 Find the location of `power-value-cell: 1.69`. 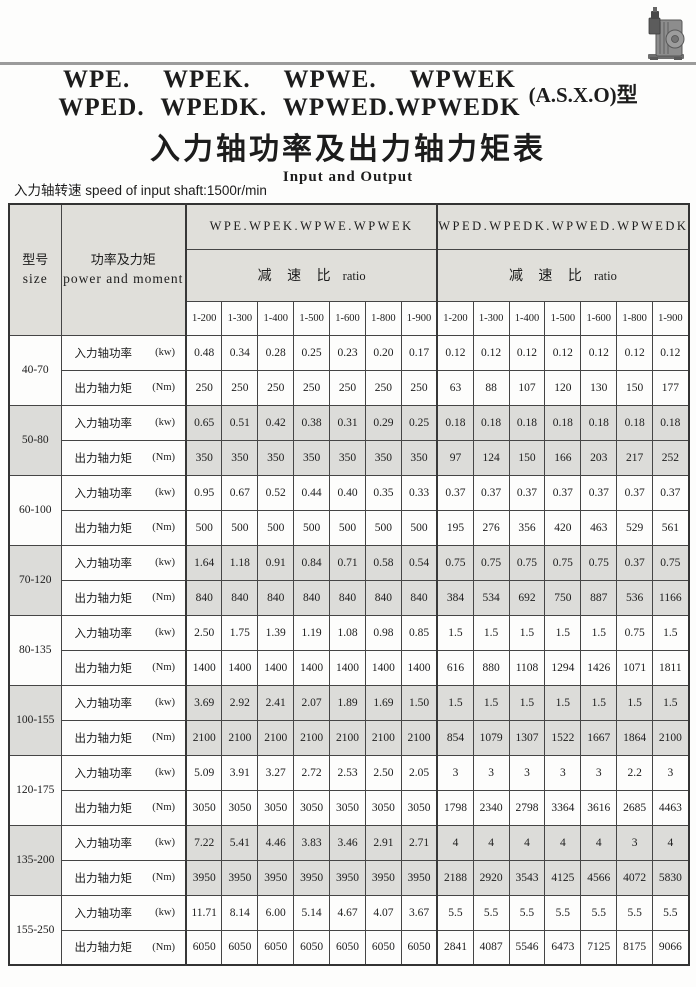

power-value-cell: 1.69 is located at coordinates (383, 702).